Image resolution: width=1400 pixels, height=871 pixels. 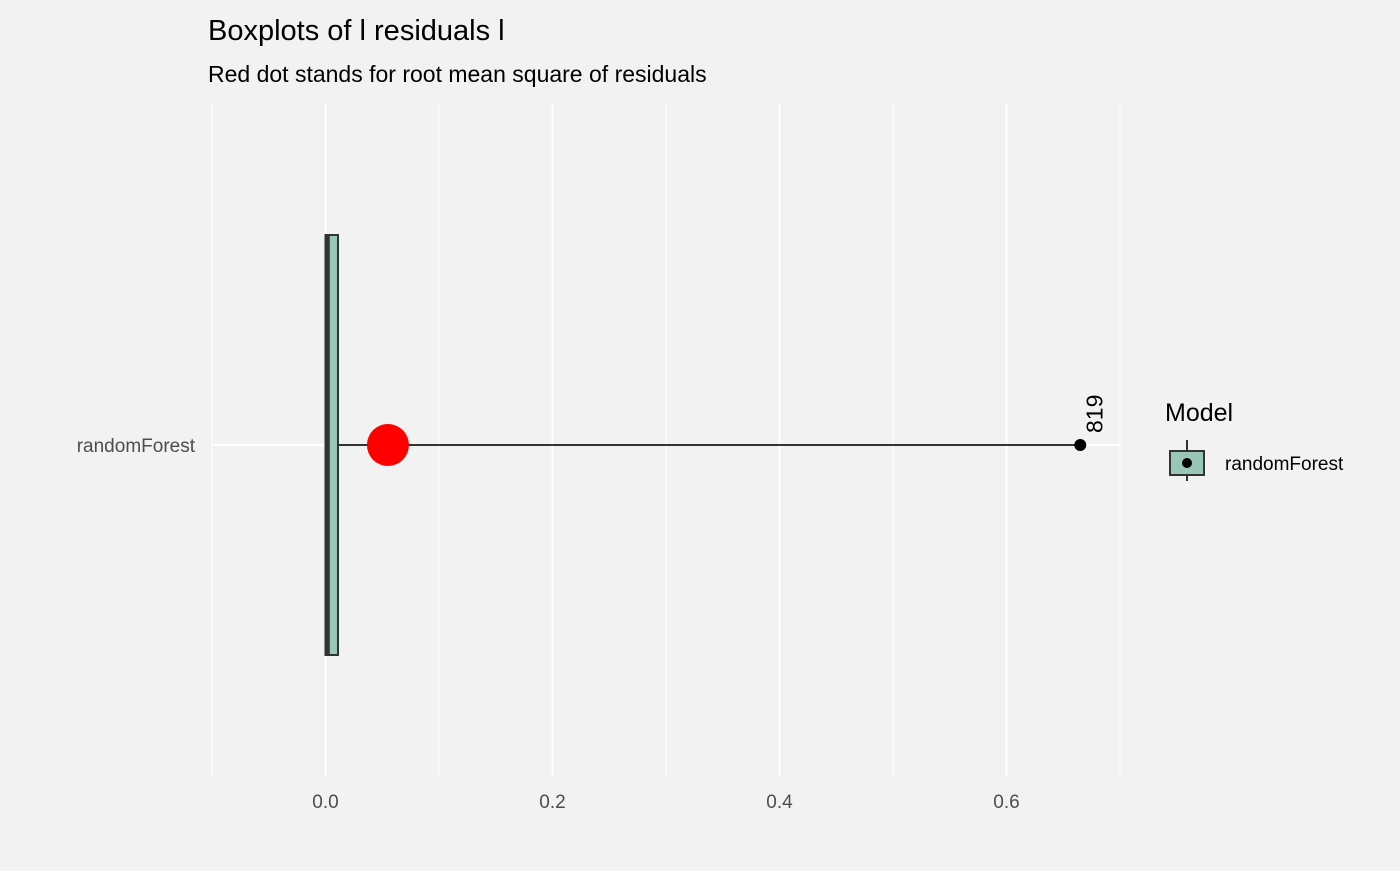 I want to click on legend: Model randomForest, so click(x=1254, y=440).